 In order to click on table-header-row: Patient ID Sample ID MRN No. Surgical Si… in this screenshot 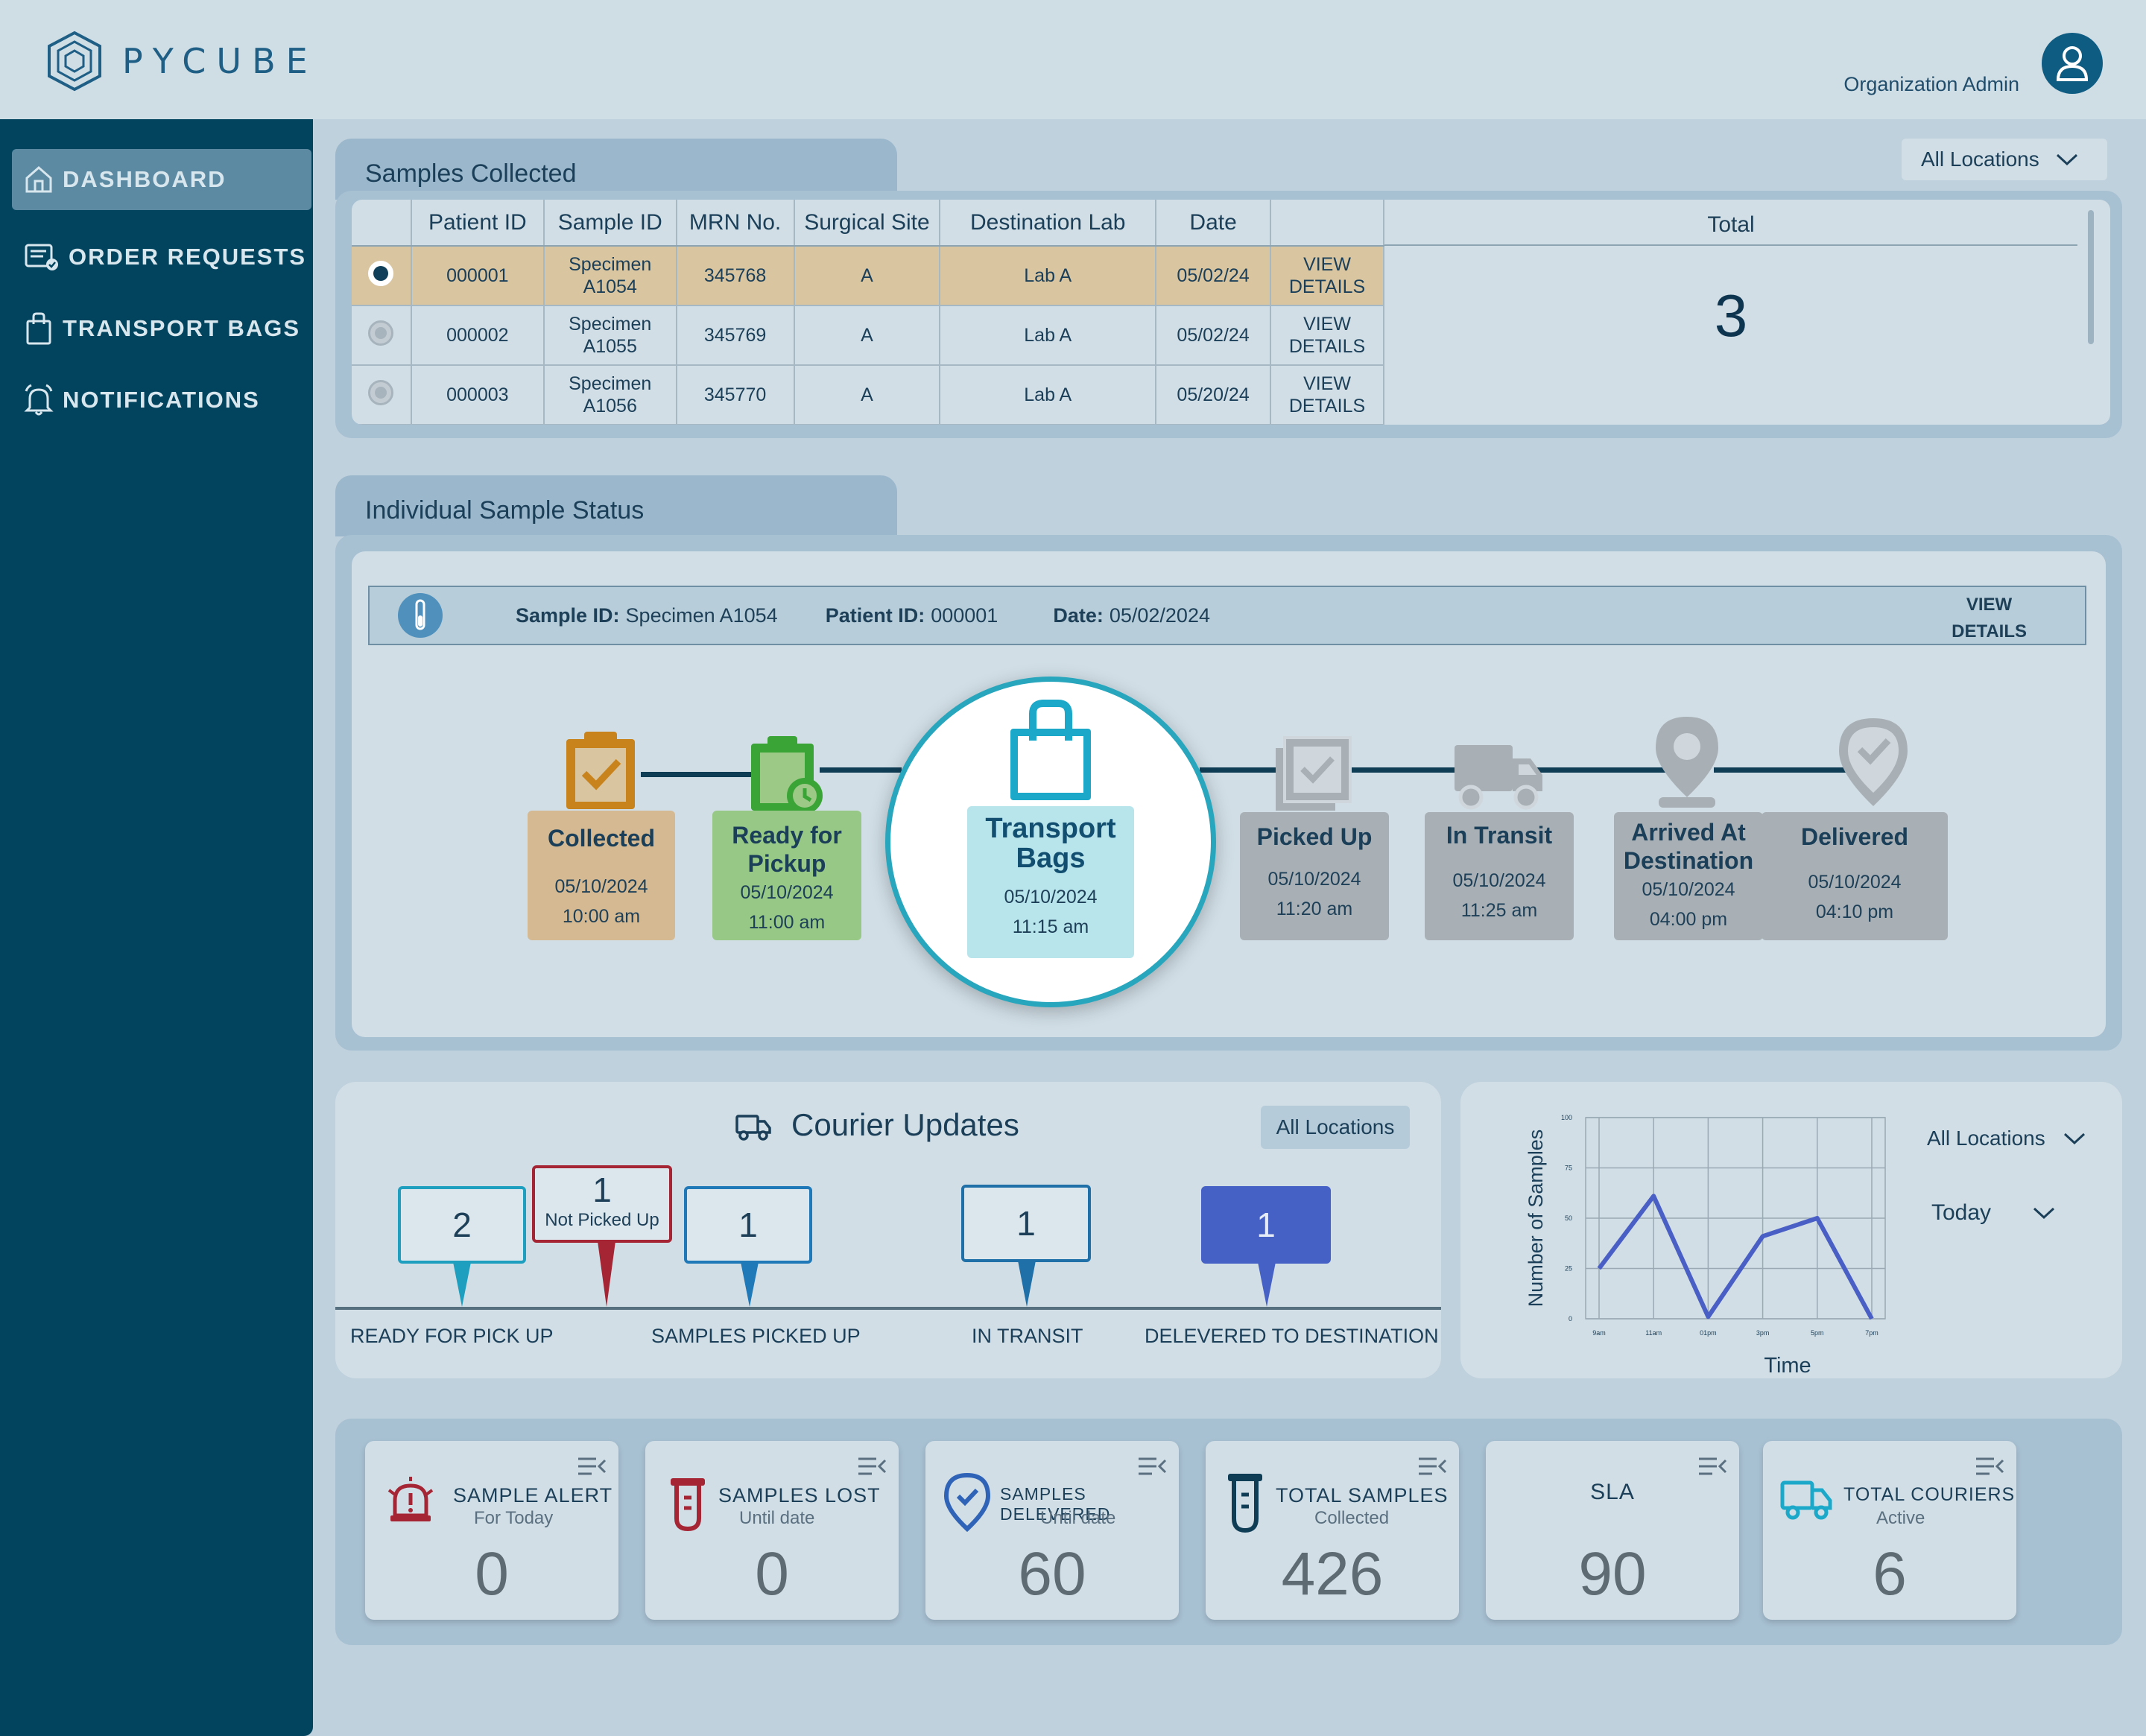, I will do `click(868, 223)`.